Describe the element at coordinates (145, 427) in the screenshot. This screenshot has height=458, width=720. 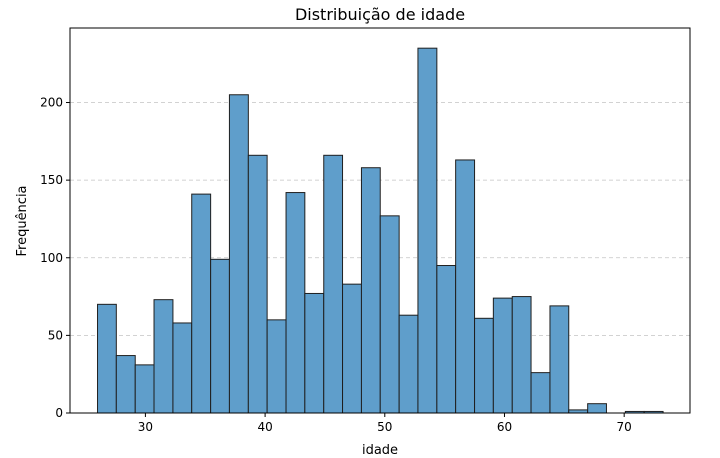
I see `x-tick-label: 30` at that location.